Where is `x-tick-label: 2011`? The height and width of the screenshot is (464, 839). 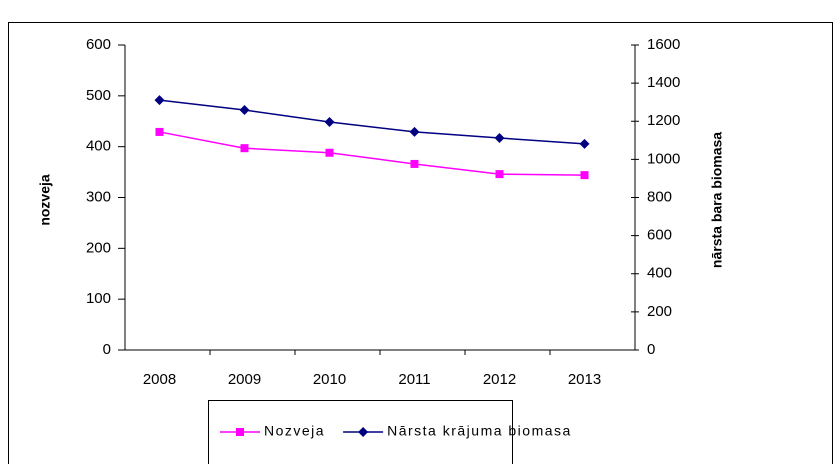
x-tick-label: 2011 is located at coordinates (414, 379).